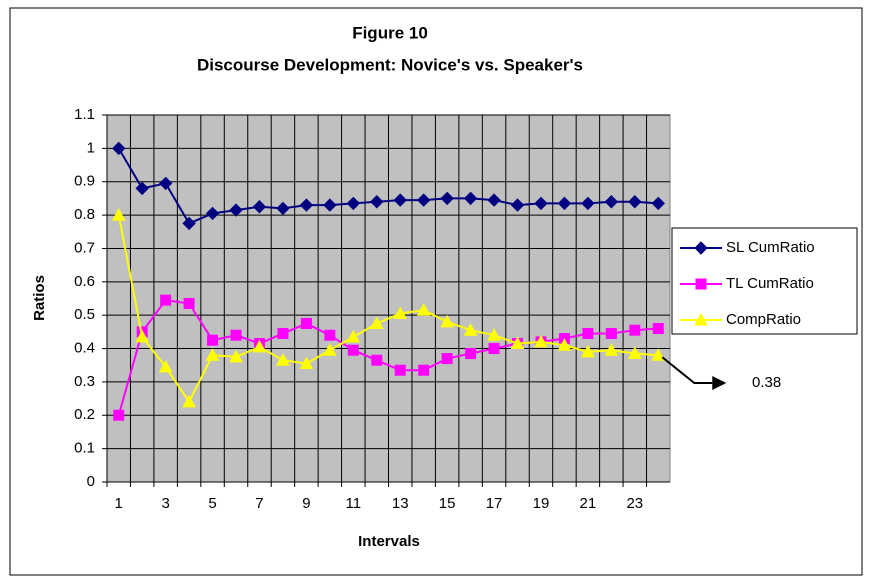  Describe the element at coordinates (634, 503) in the screenshot. I see `x-tick-label: 23` at that location.